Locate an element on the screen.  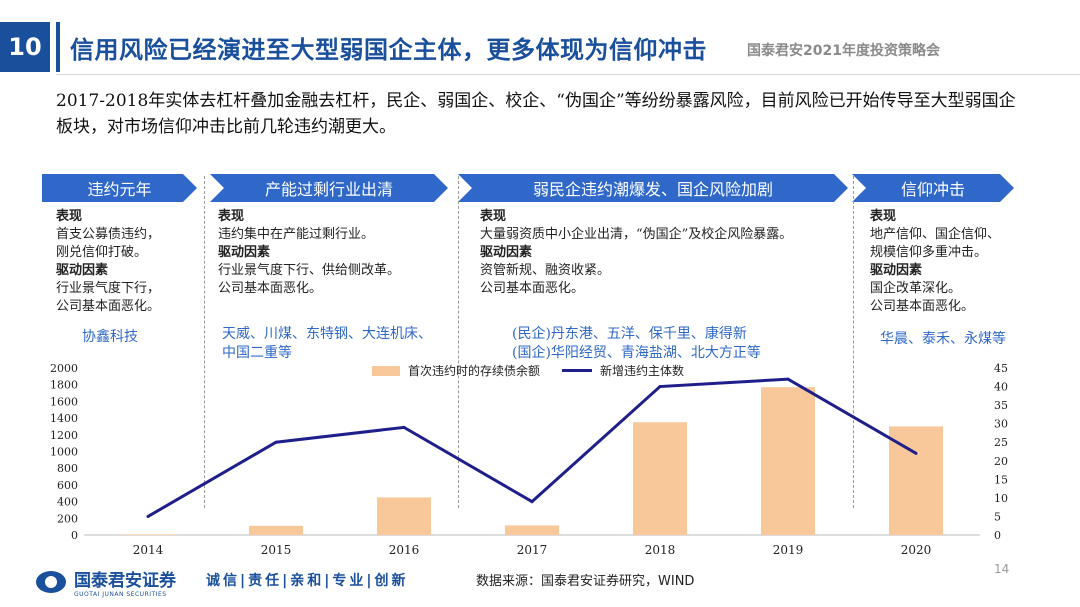
page-number: 14 is located at coordinates (1002, 569).